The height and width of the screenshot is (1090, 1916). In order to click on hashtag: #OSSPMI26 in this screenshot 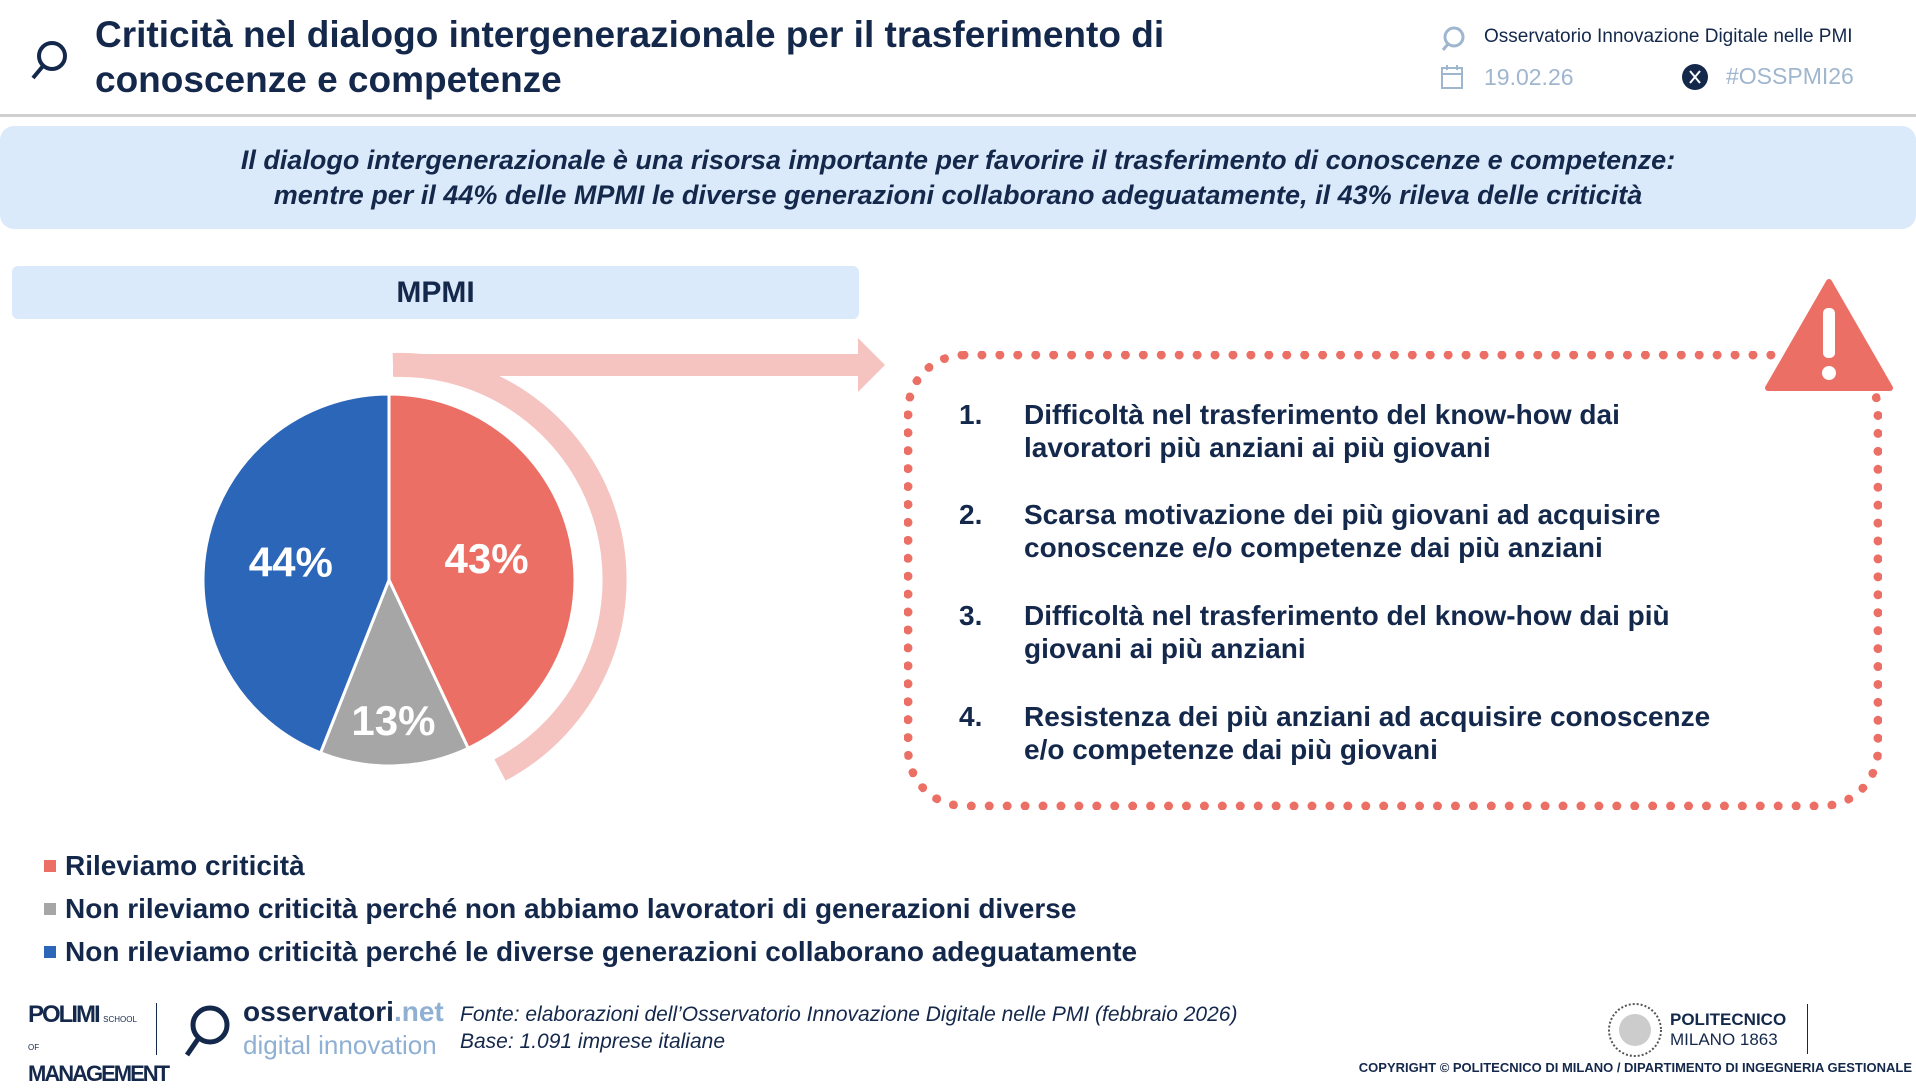, I will do `click(1790, 76)`.